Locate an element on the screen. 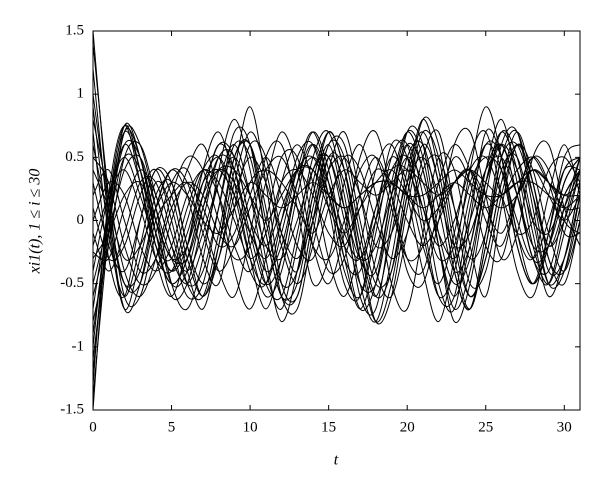 The image size is (600, 491). y-tick-label: 1.5 is located at coordinates (74, 30).